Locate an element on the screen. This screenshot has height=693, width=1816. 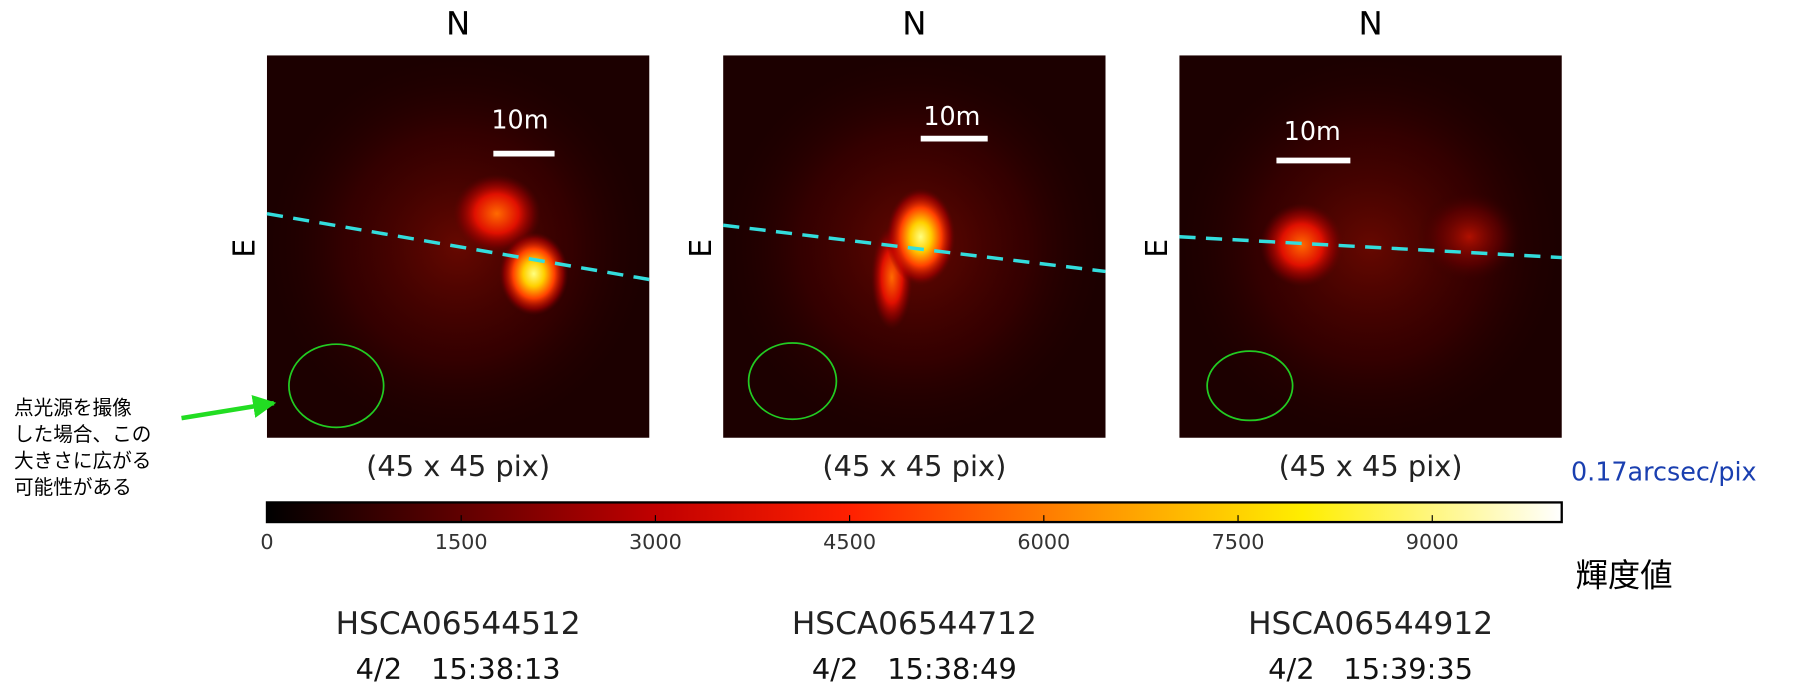
colorbar-tick-label: 6000 is located at coordinates (1043, 542).